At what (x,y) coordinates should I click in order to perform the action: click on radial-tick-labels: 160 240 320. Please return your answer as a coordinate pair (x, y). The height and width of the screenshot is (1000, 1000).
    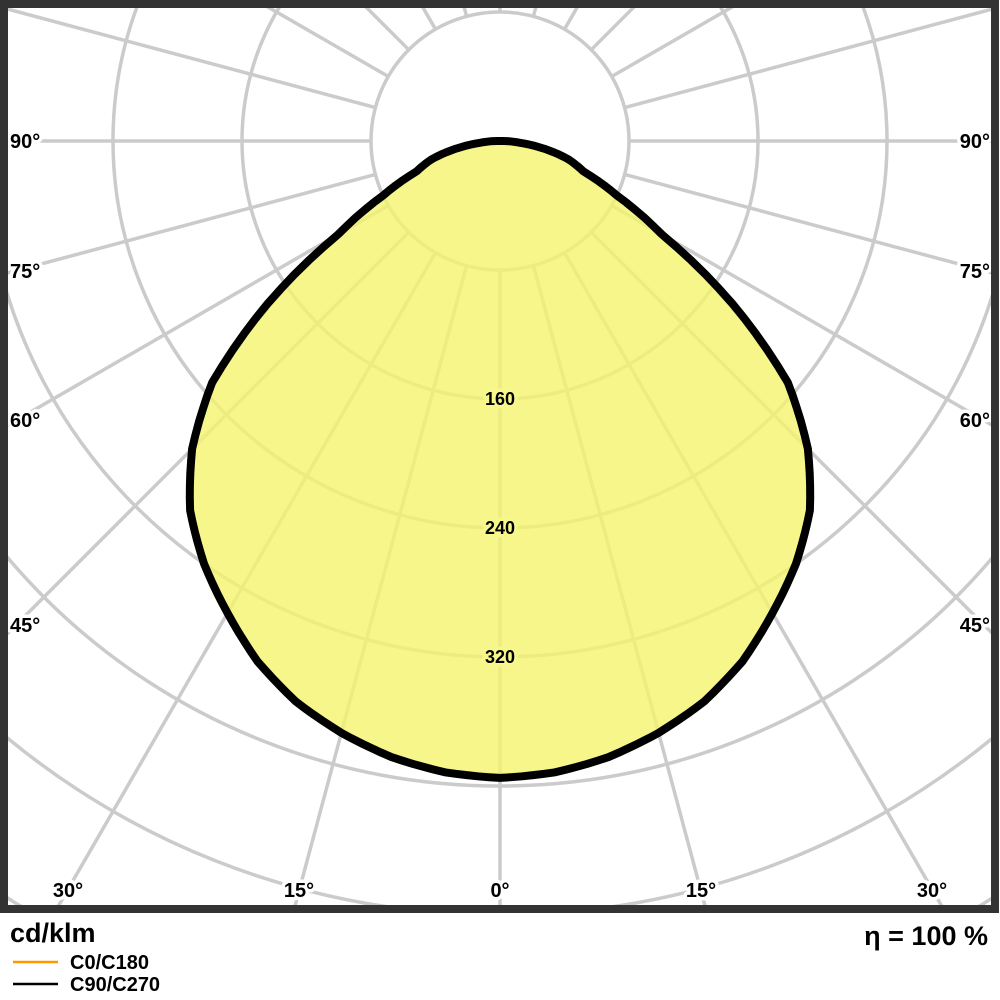
    Looking at the image, I should click on (499, 528).